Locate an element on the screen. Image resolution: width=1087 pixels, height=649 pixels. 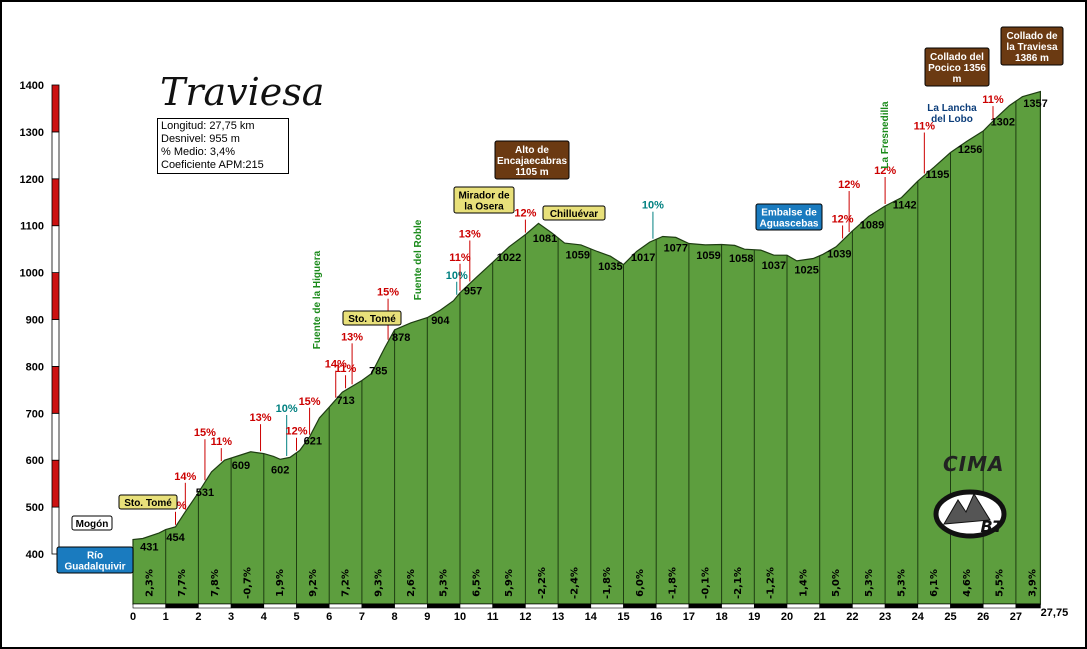
y-tick-label: 1000 is located at coordinates (32, 274).